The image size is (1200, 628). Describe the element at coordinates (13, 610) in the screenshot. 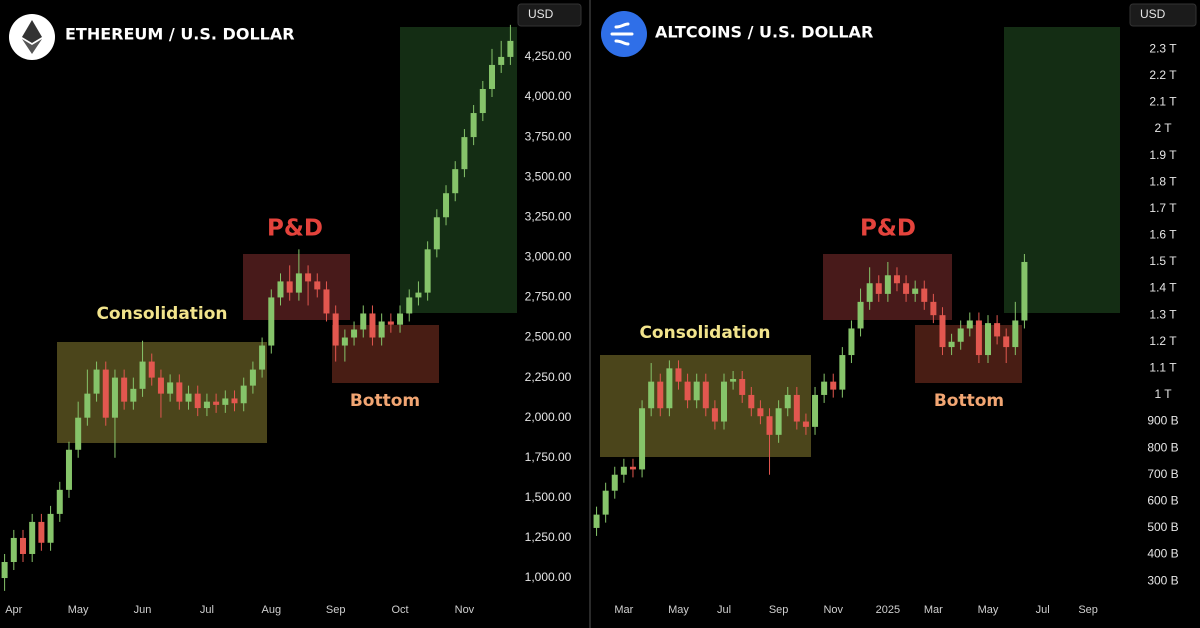

I see `x-tick-label: Apr` at that location.